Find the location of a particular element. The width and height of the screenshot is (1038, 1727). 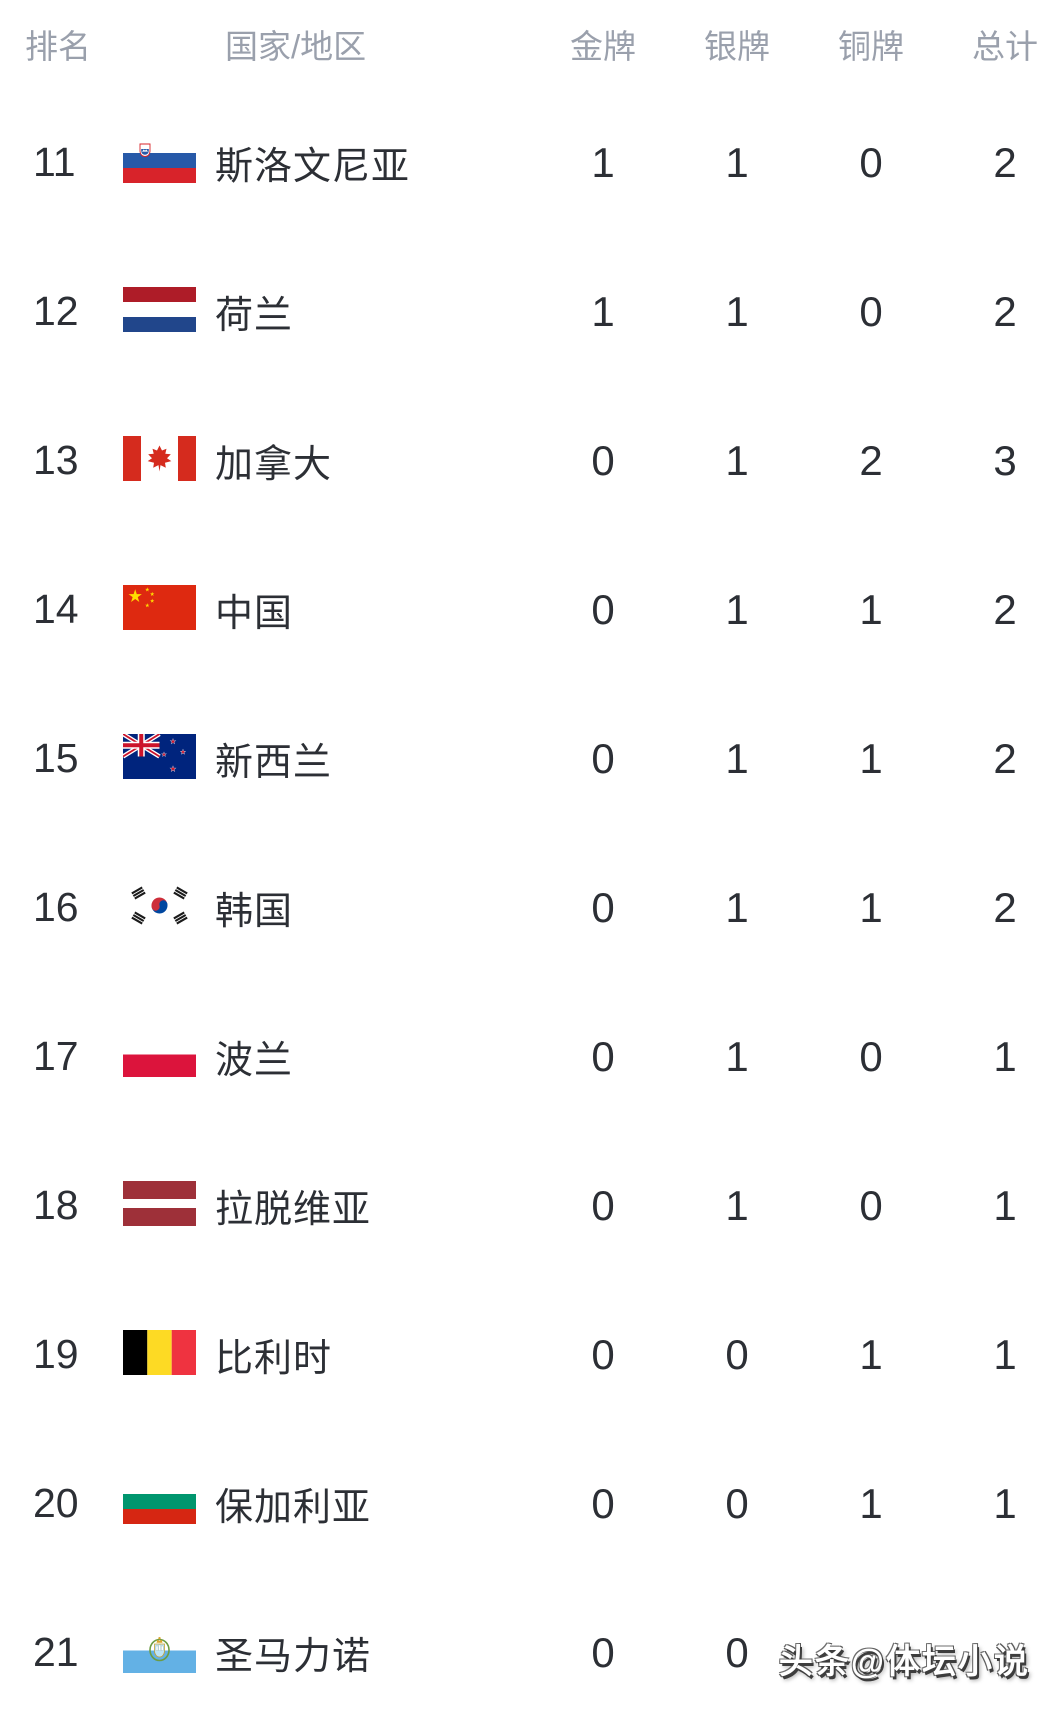

poland-flag is located at coordinates (159, 1054).